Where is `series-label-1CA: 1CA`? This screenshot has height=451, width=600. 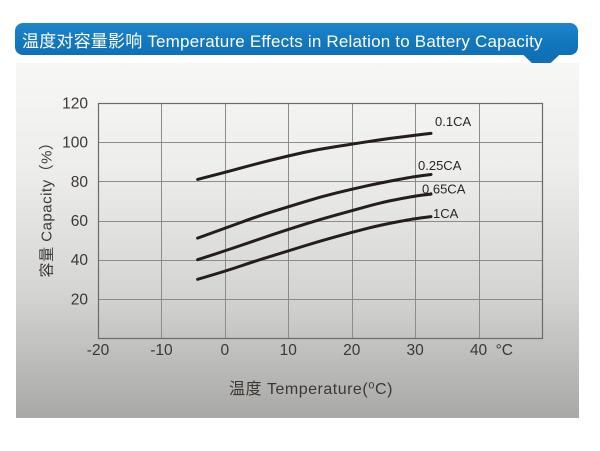
series-label-1CA: 1CA is located at coordinates (446, 213).